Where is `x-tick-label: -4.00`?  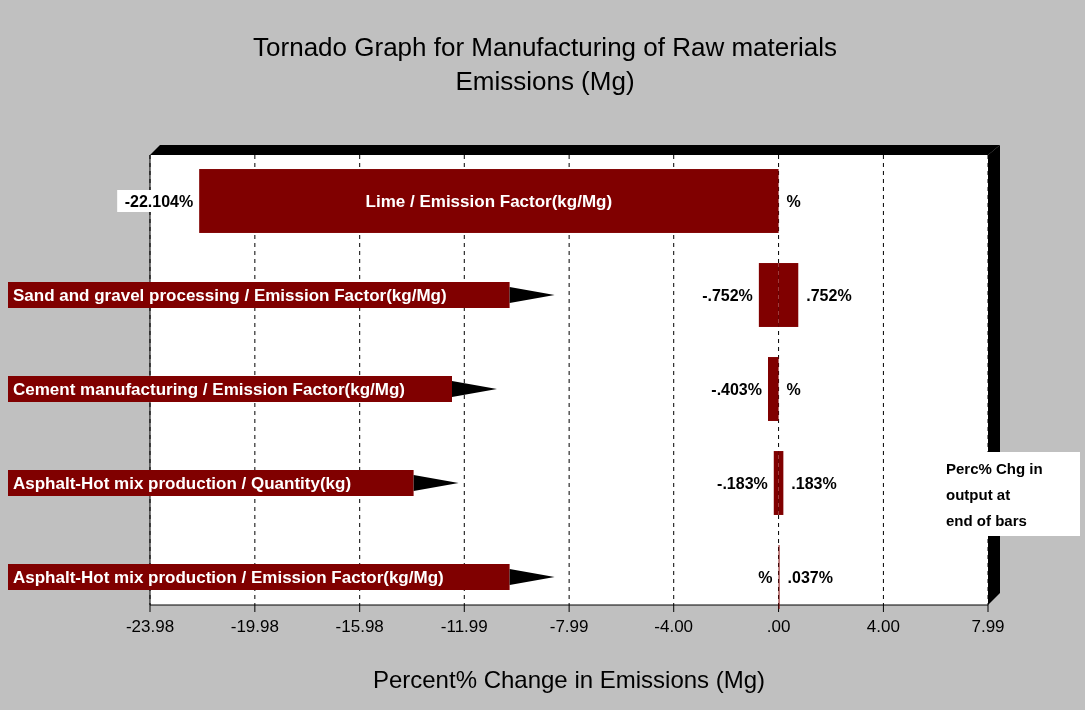 x-tick-label: -4.00 is located at coordinates (674, 626).